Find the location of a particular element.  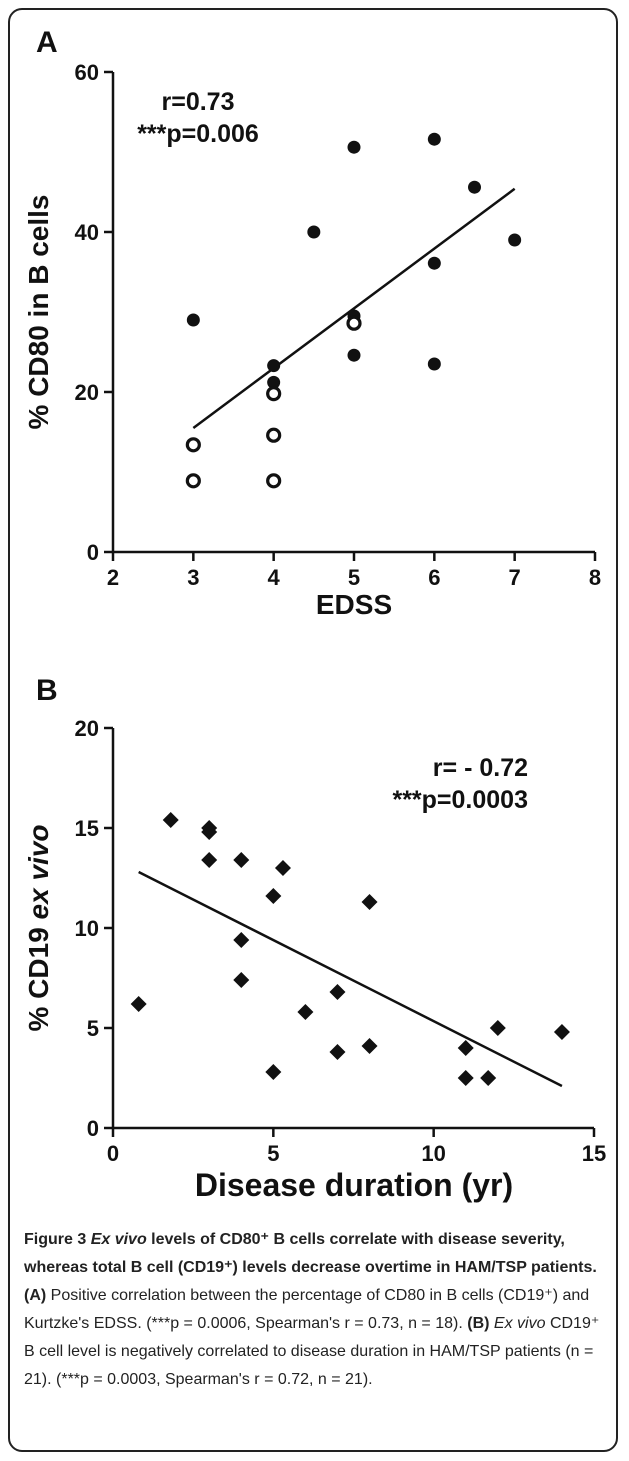

caption-a-label: (A) is located at coordinates (35, 1295).